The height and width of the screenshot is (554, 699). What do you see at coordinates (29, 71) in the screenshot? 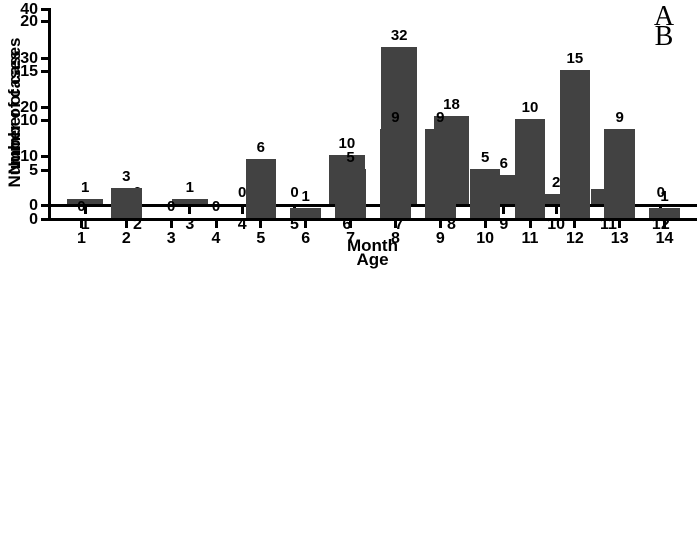
I see `y-tick-label: 15` at bounding box center [29, 71].